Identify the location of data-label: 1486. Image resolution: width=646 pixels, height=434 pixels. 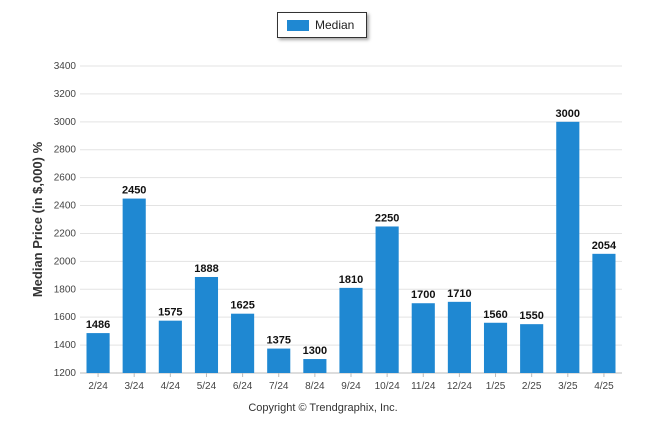
(98, 325).